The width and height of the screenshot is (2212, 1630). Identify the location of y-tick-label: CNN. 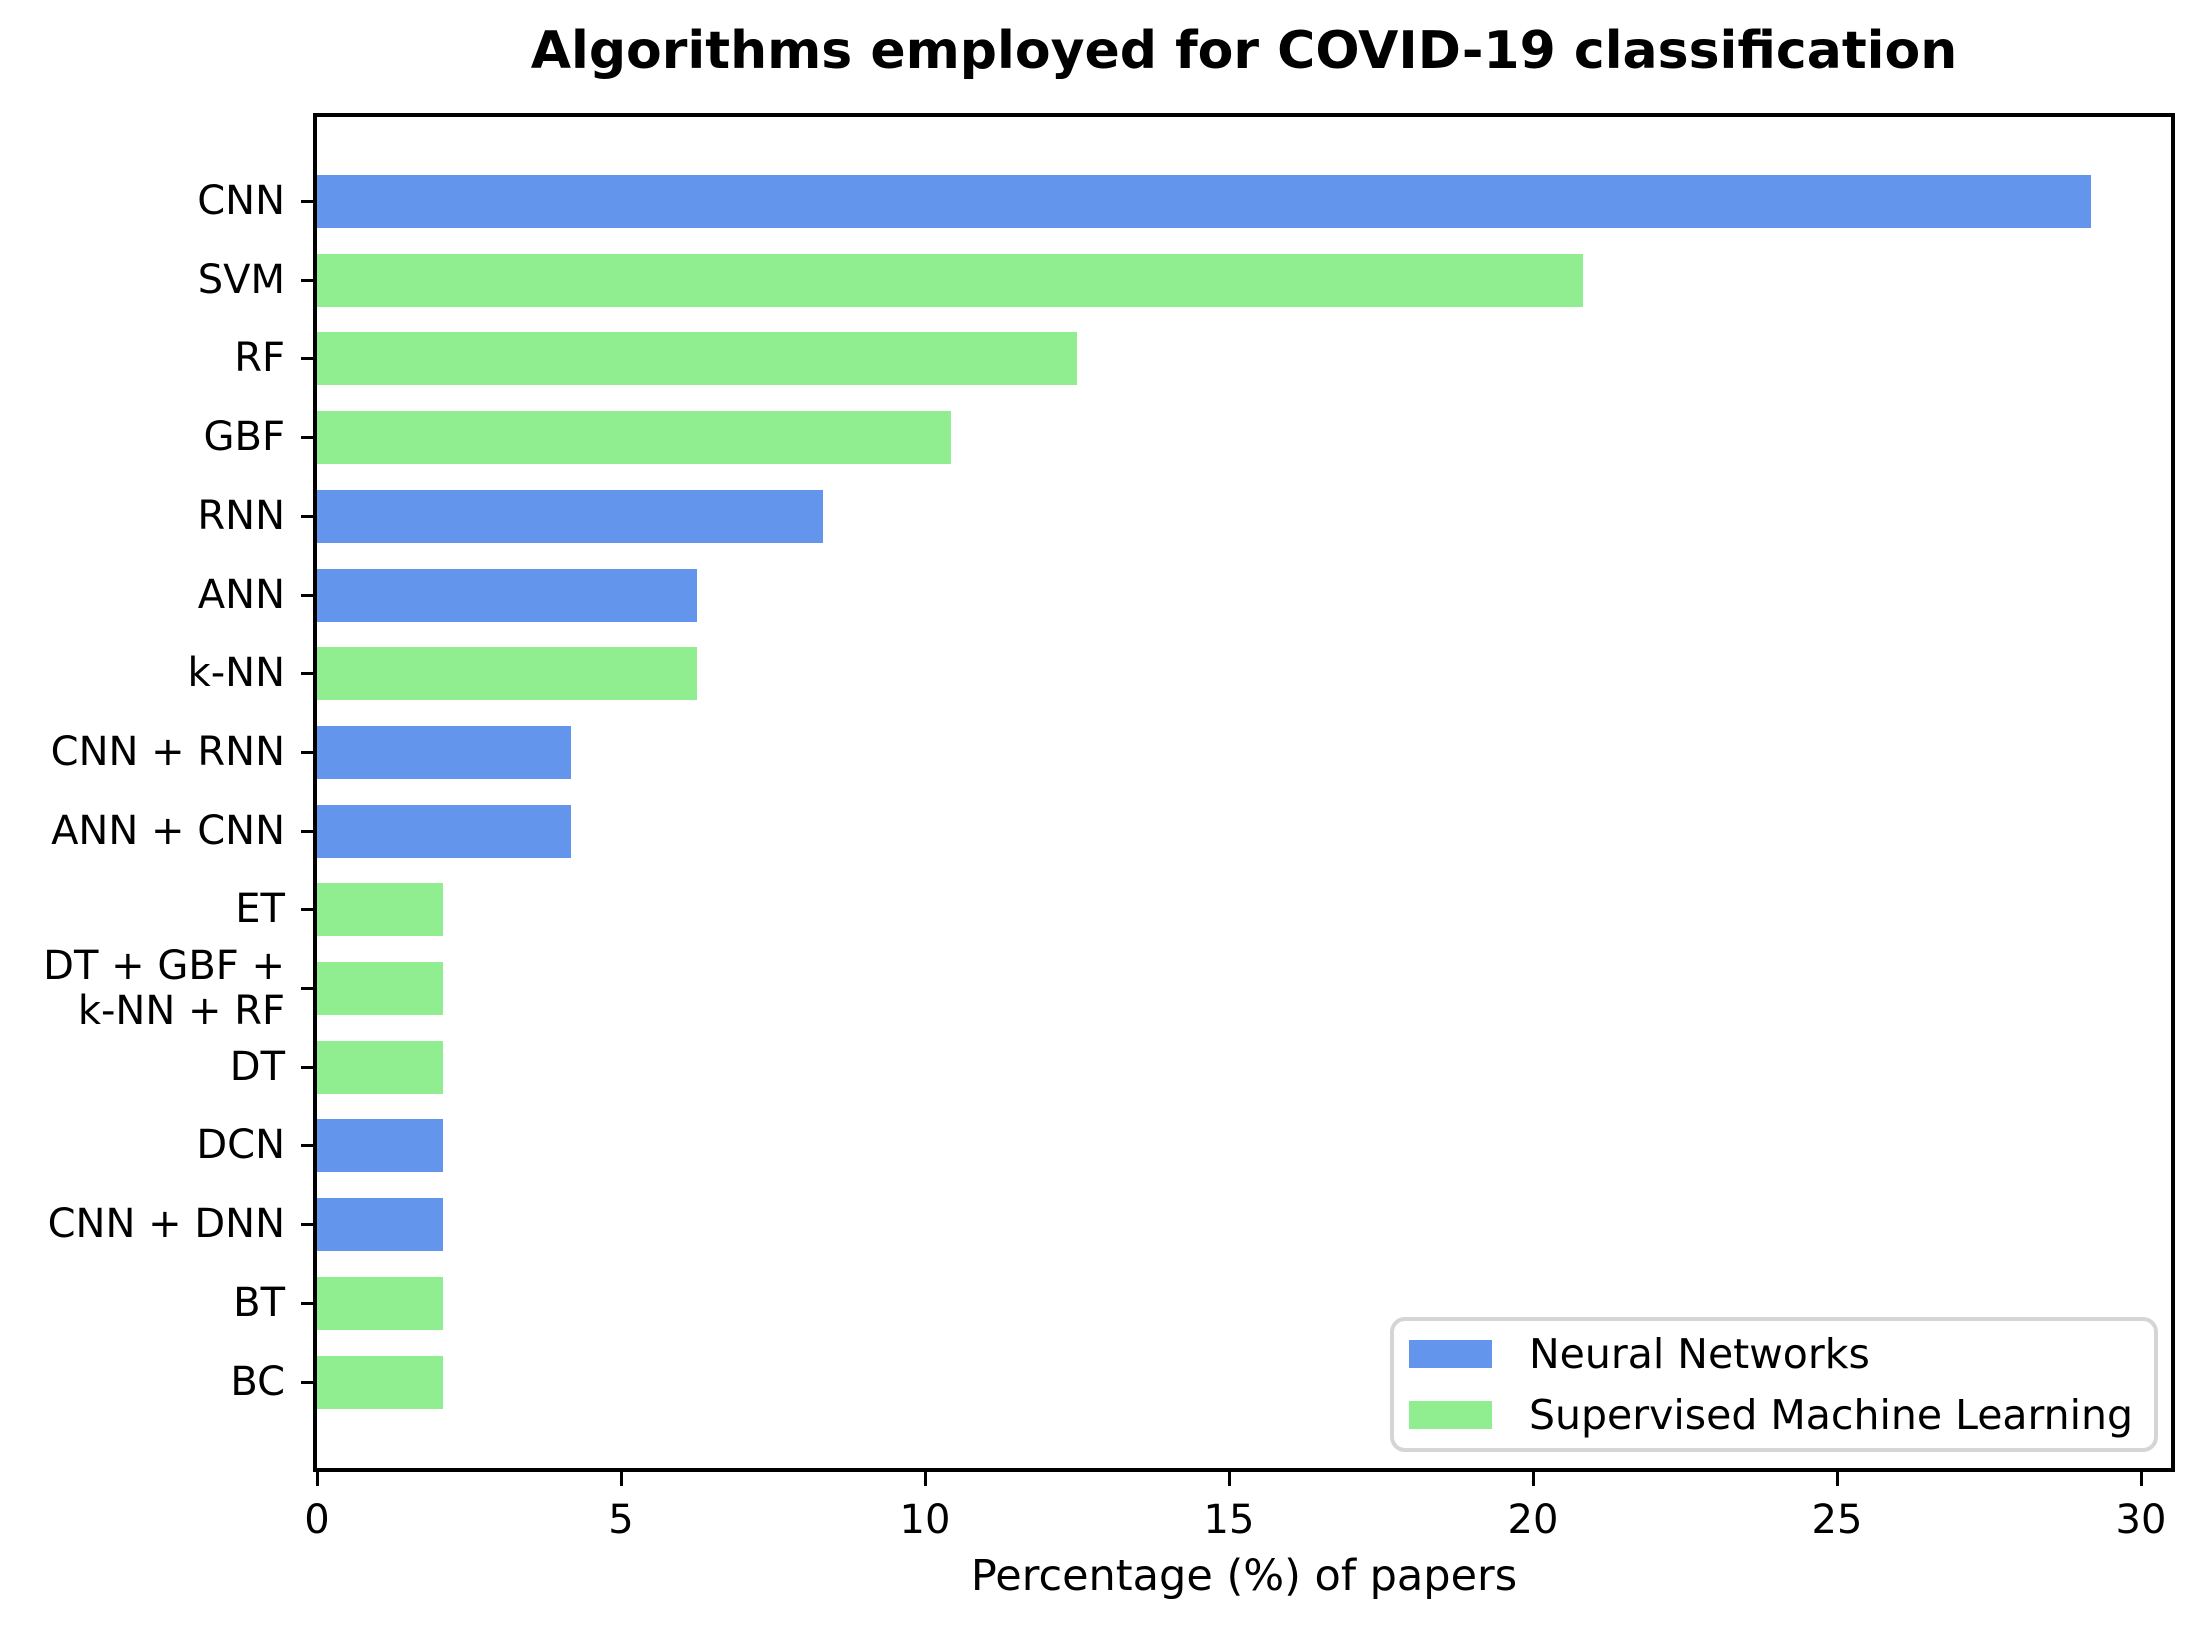
(241, 201).